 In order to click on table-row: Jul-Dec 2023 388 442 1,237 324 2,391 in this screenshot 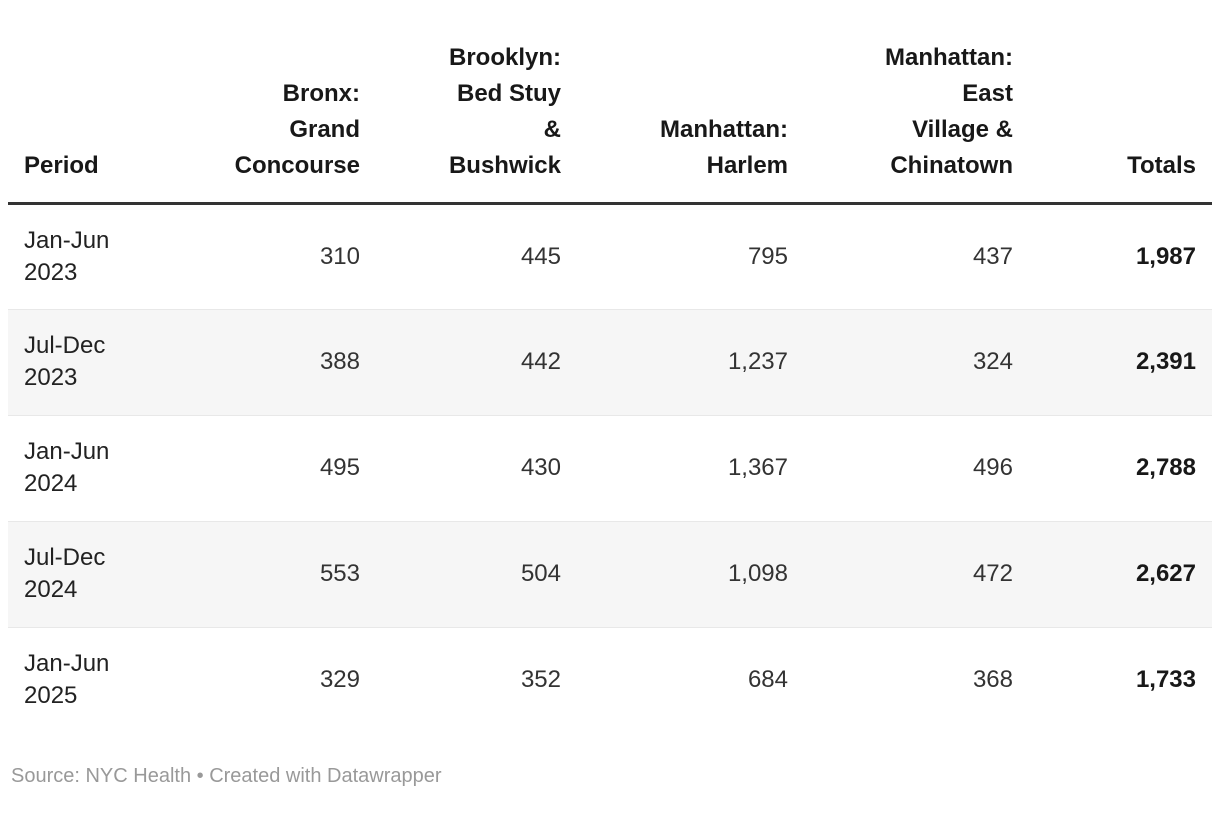, I will do `click(610, 361)`.